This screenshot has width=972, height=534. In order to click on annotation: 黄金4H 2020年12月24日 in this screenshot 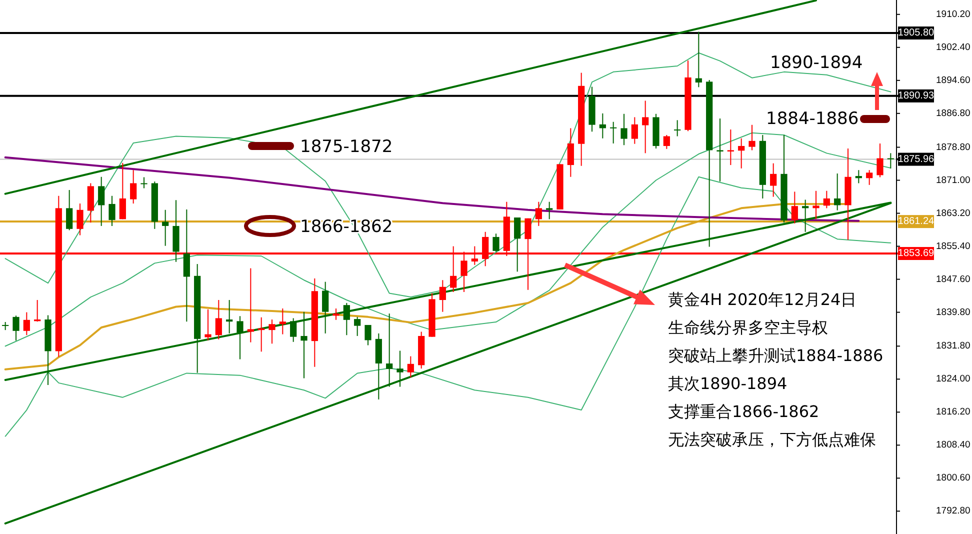, I will do `click(762, 299)`.